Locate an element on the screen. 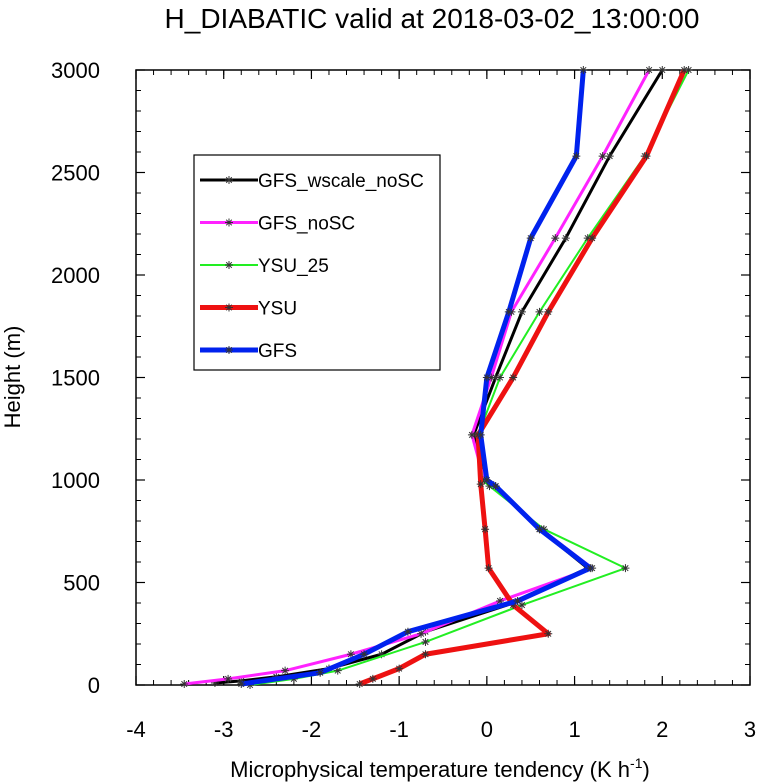 This screenshot has width=778, height=784. y-tick-label: 1500 is located at coordinates (75, 378).